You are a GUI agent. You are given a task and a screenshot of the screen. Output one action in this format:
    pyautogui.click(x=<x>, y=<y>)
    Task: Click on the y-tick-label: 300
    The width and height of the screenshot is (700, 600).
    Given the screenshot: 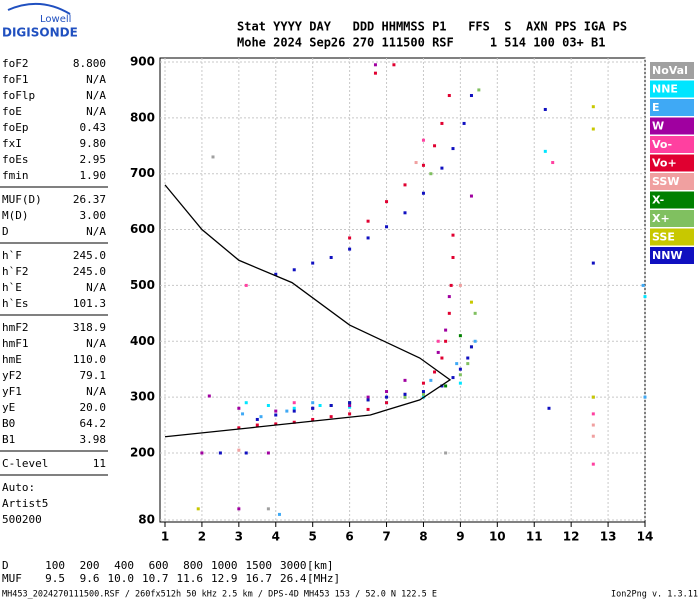 What is the action you would take?
    pyautogui.click(x=142, y=397)
    